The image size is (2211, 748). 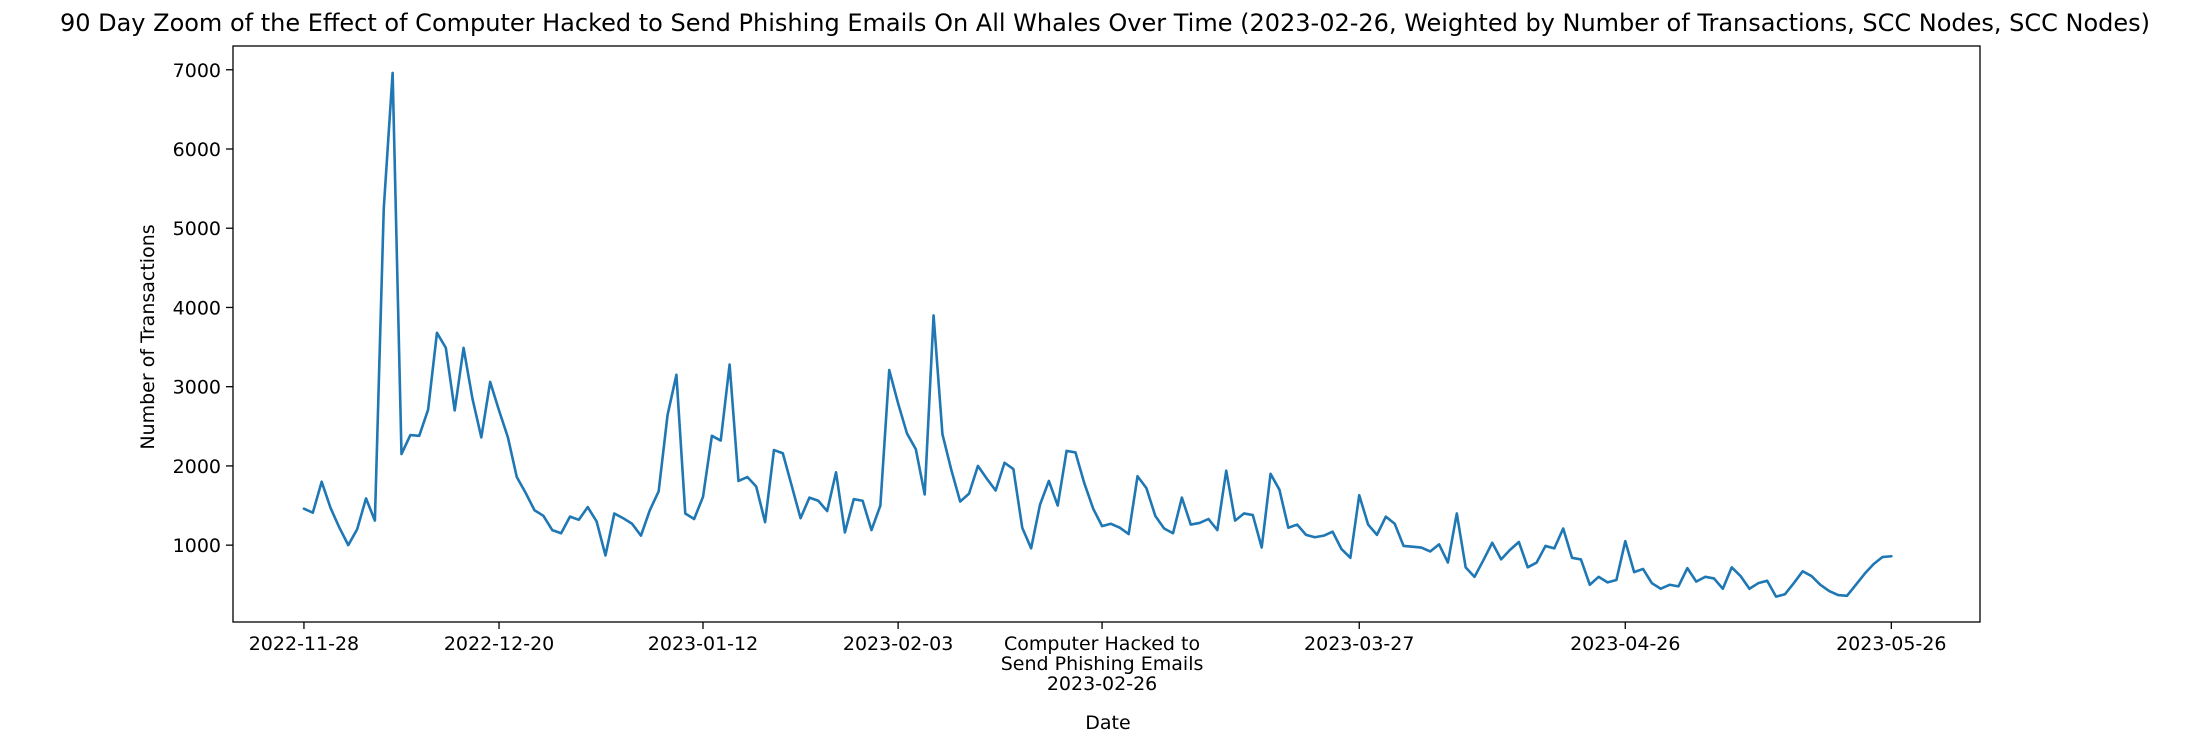 What do you see at coordinates (1359, 644) in the screenshot?
I see `x-tick-label: 2023-03-27` at bounding box center [1359, 644].